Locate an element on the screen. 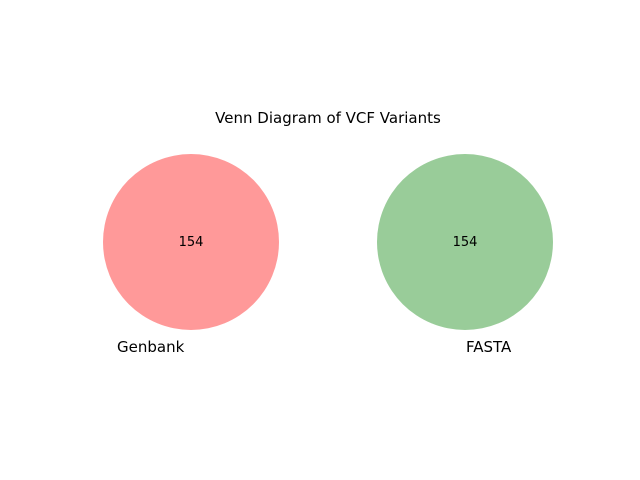 The image size is (640, 480). set-count-fasta: 154 is located at coordinates (465, 242).